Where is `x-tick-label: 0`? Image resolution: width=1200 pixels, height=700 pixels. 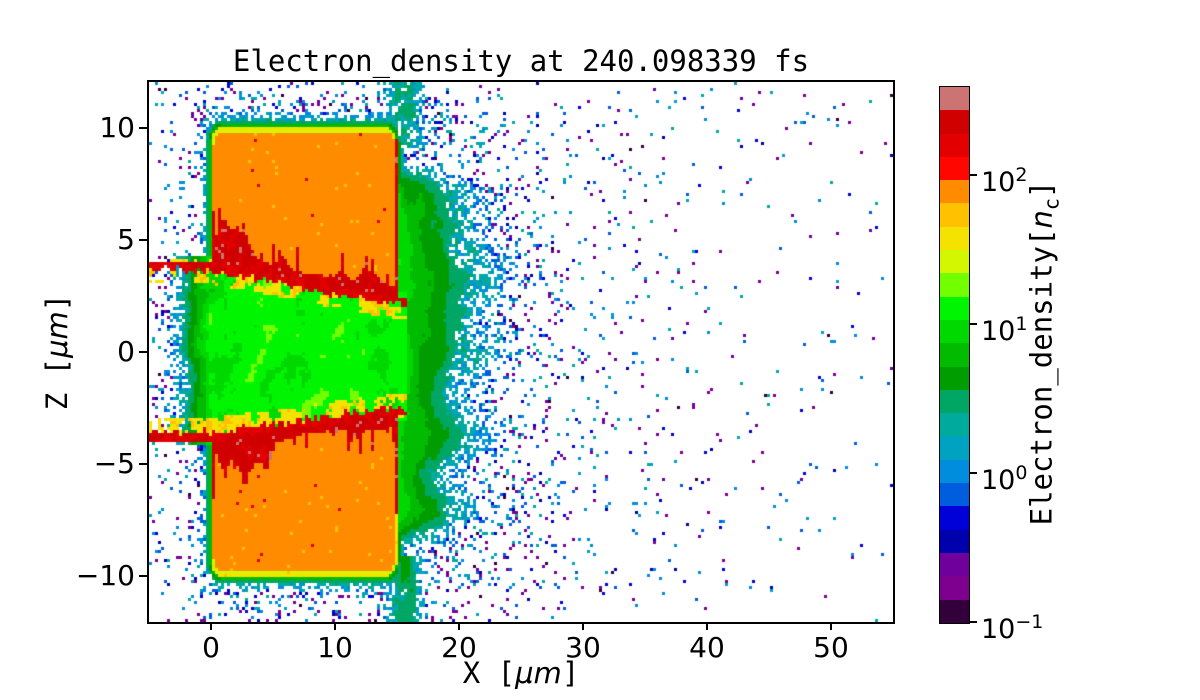
x-tick-label: 0 is located at coordinates (211, 647).